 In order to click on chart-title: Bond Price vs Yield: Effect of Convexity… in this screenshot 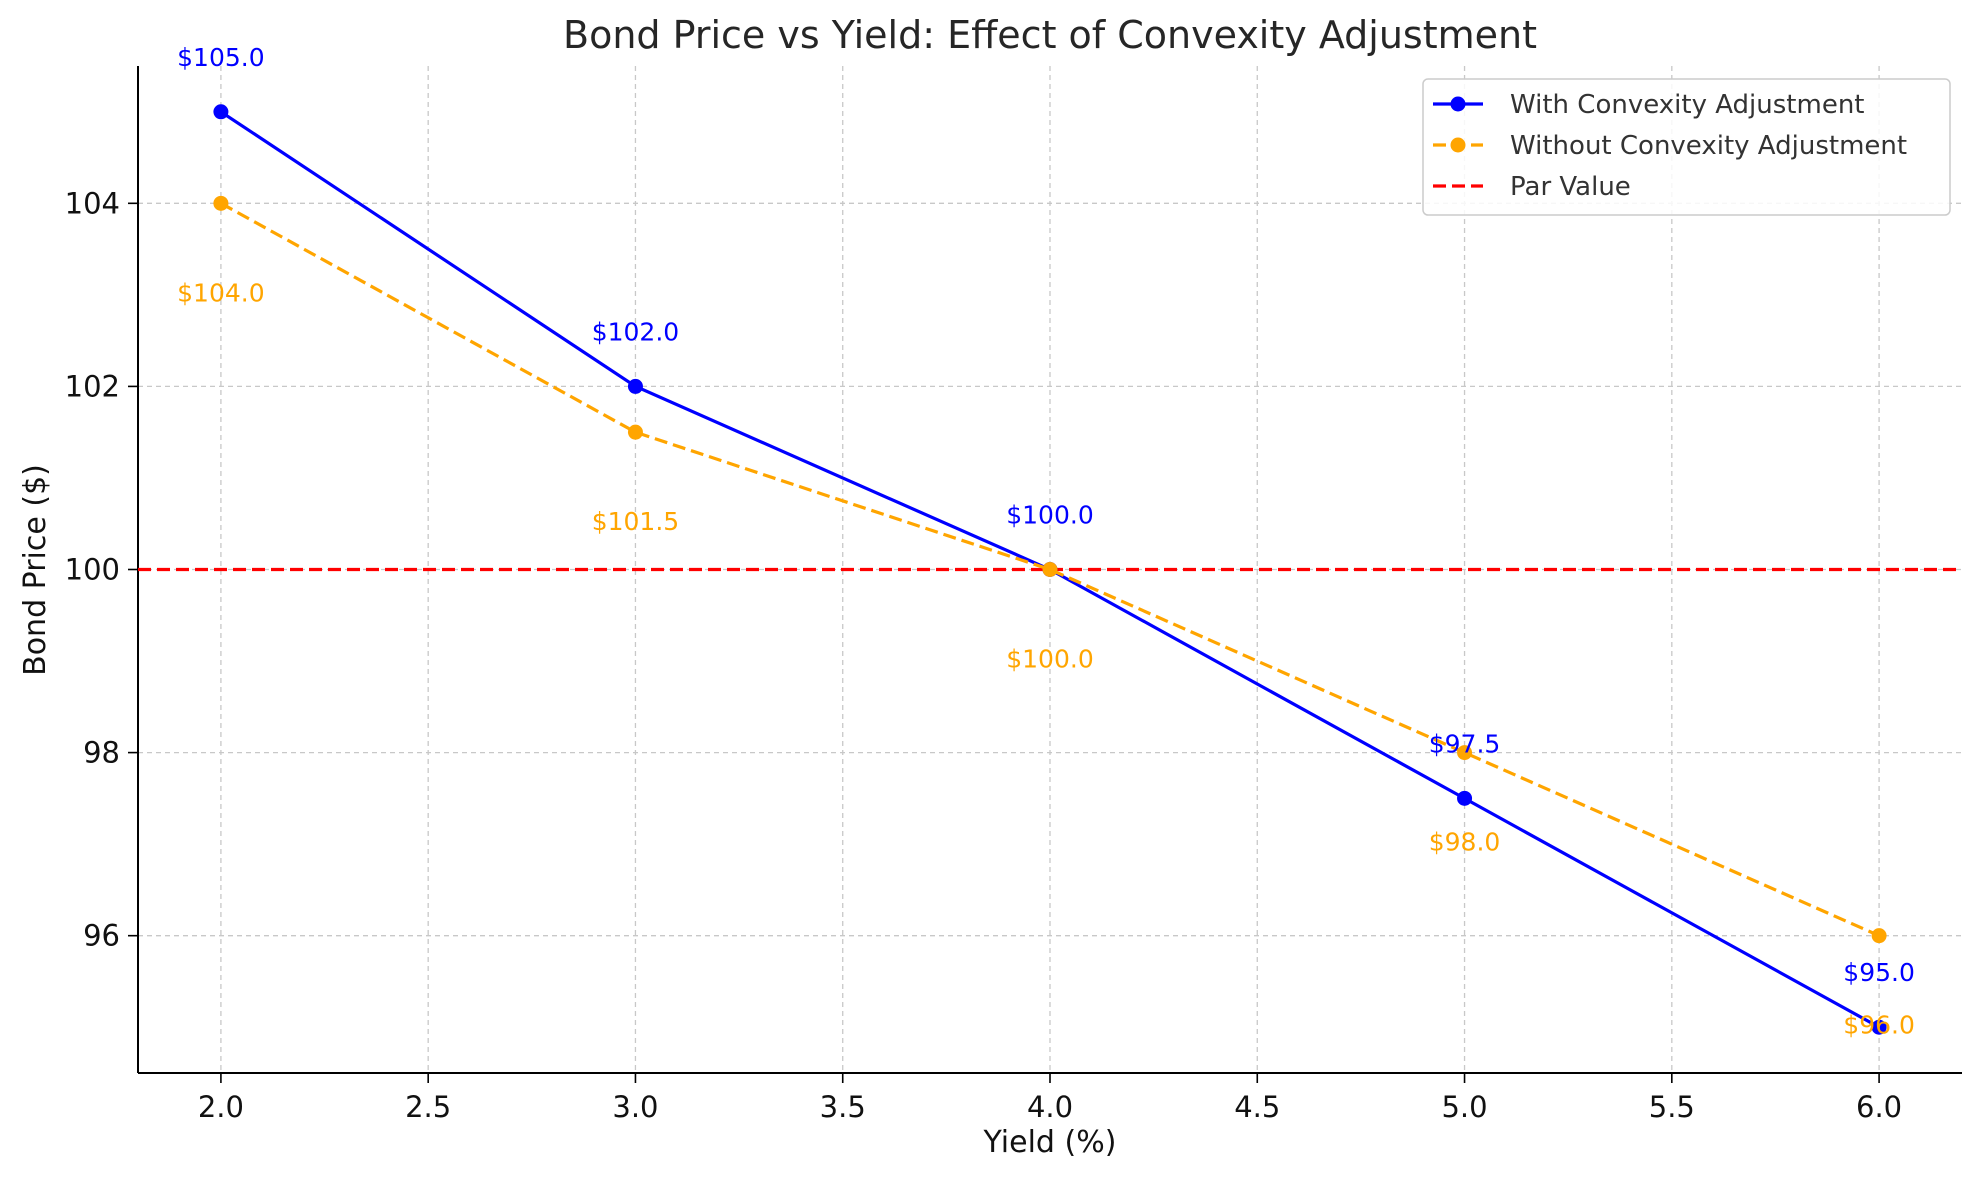, I will do `click(1050, 35)`.